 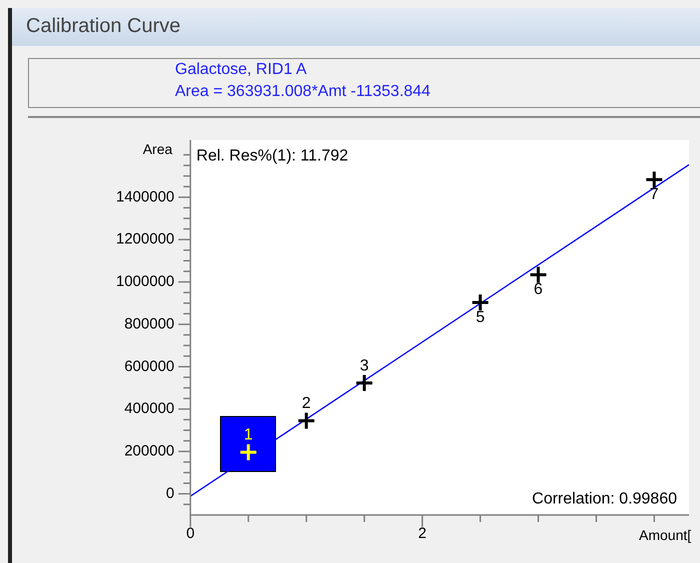 What do you see at coordinates (145, 197) in the screenshot?
I see `y-tick-label: 1400000` at bounding box center [145, 197].